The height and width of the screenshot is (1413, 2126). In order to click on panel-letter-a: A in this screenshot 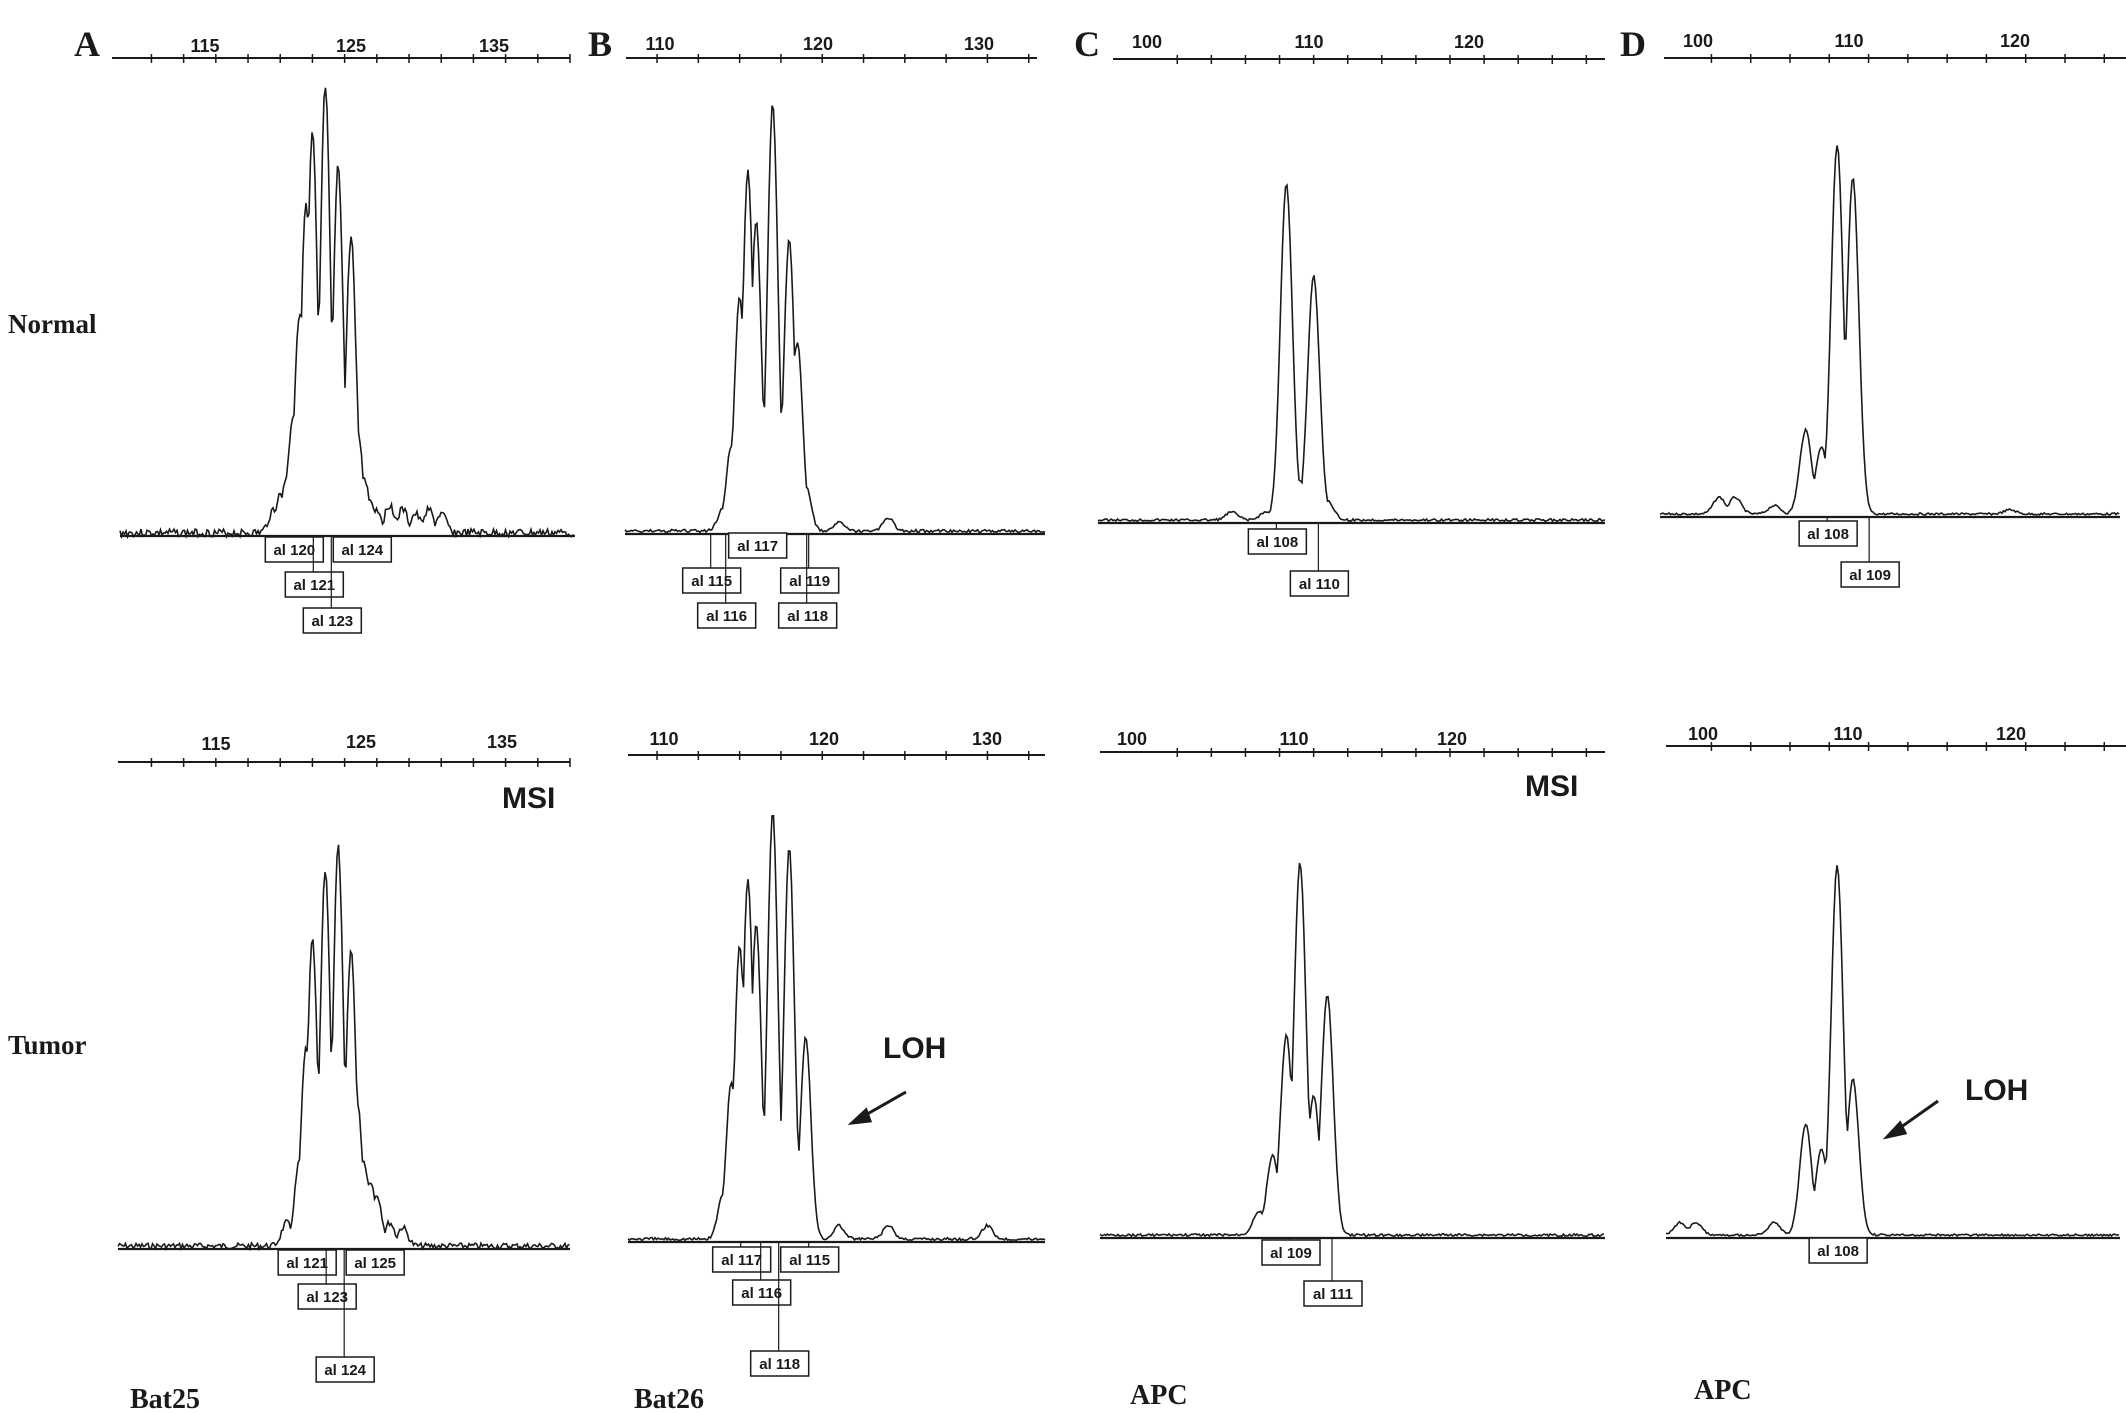, I will do `click(87, 44)`.